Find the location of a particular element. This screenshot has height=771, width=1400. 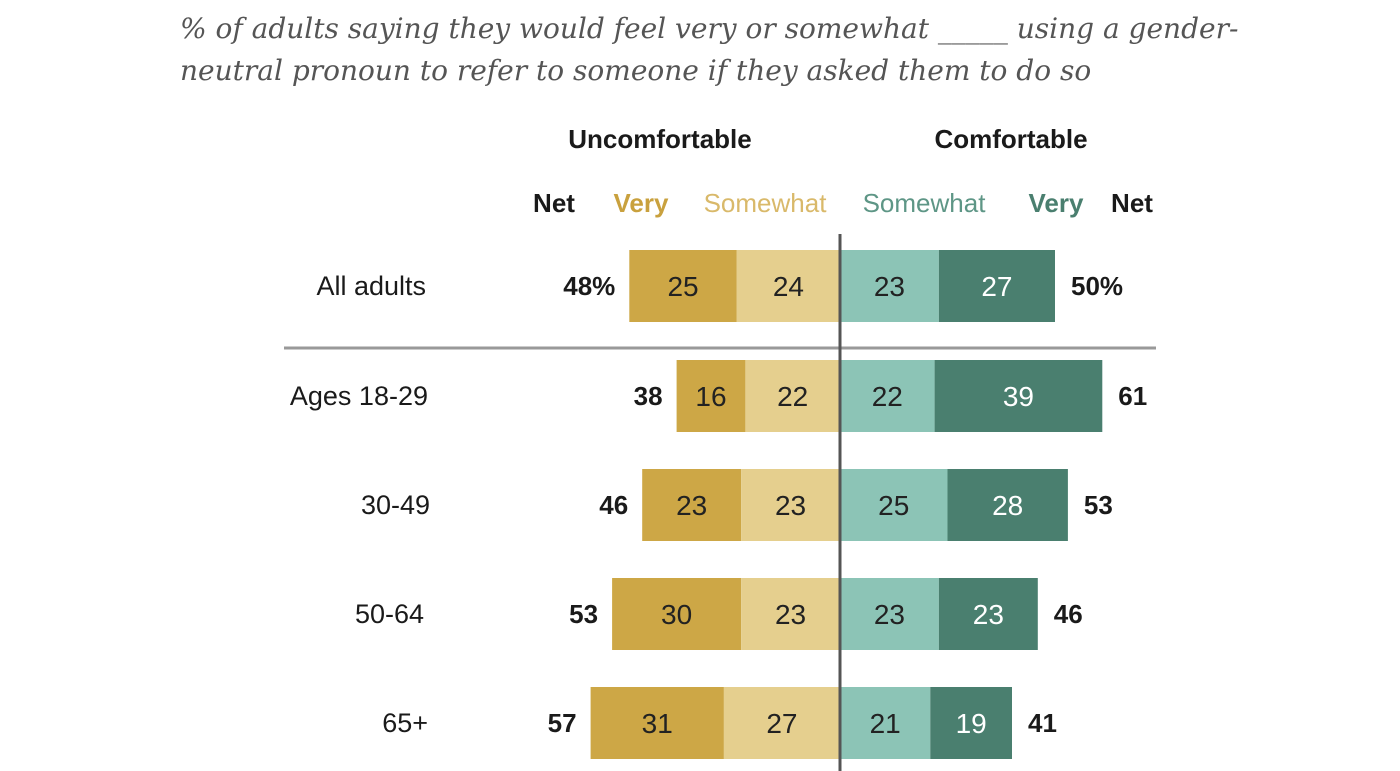

data-label-somewhat-uncomfortable: 22 is located at coordinates (792, 396).